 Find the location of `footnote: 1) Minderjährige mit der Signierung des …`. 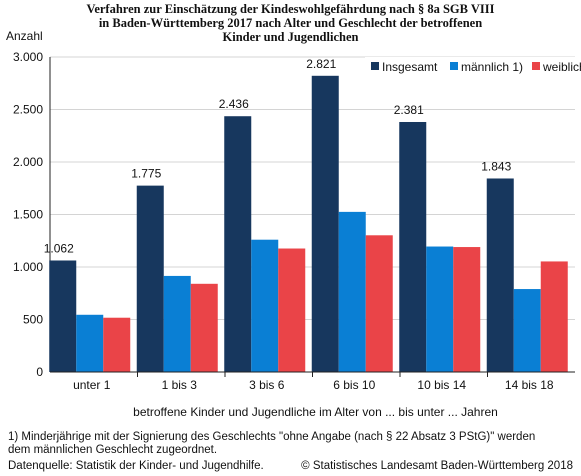

footnote: 1) Minderjährige mit der Signierung des … is located at coordinates (292, 443).